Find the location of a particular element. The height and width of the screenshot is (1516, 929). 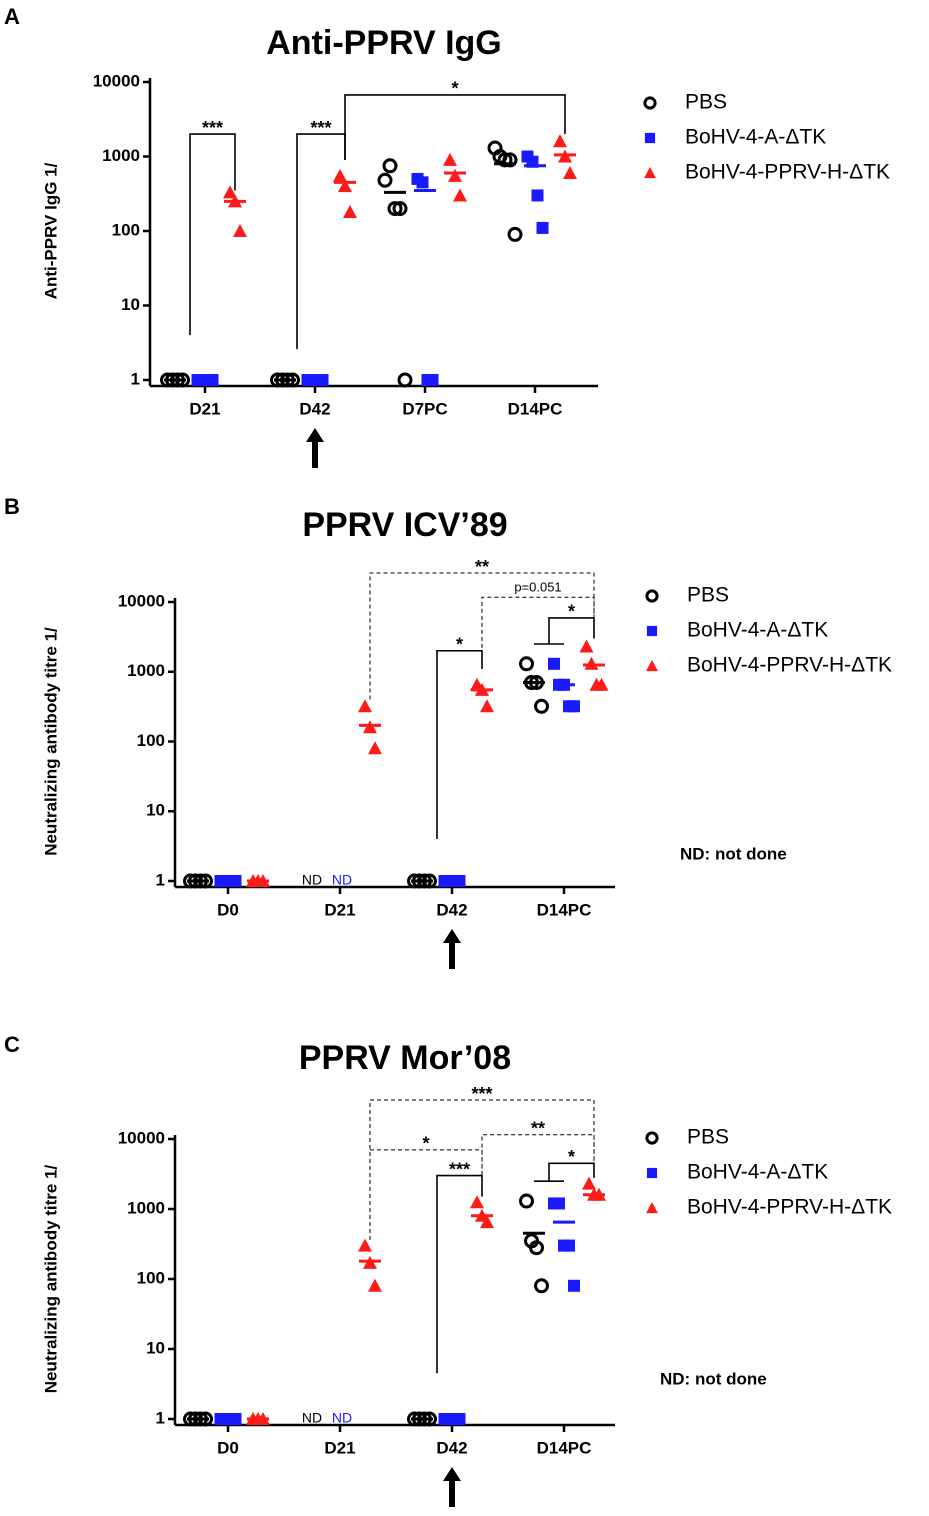

significance-label: ** is located at coordinates (482, 567).